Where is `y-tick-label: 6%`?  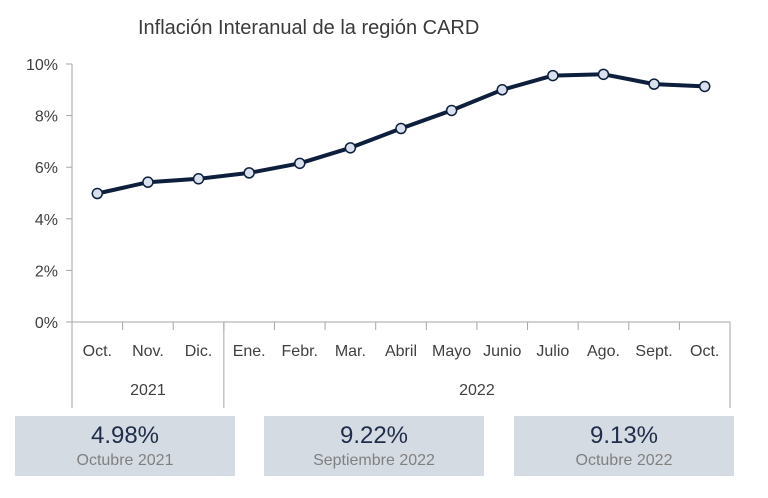 y-tick-label: 6% is located at coordinates (46, 168).